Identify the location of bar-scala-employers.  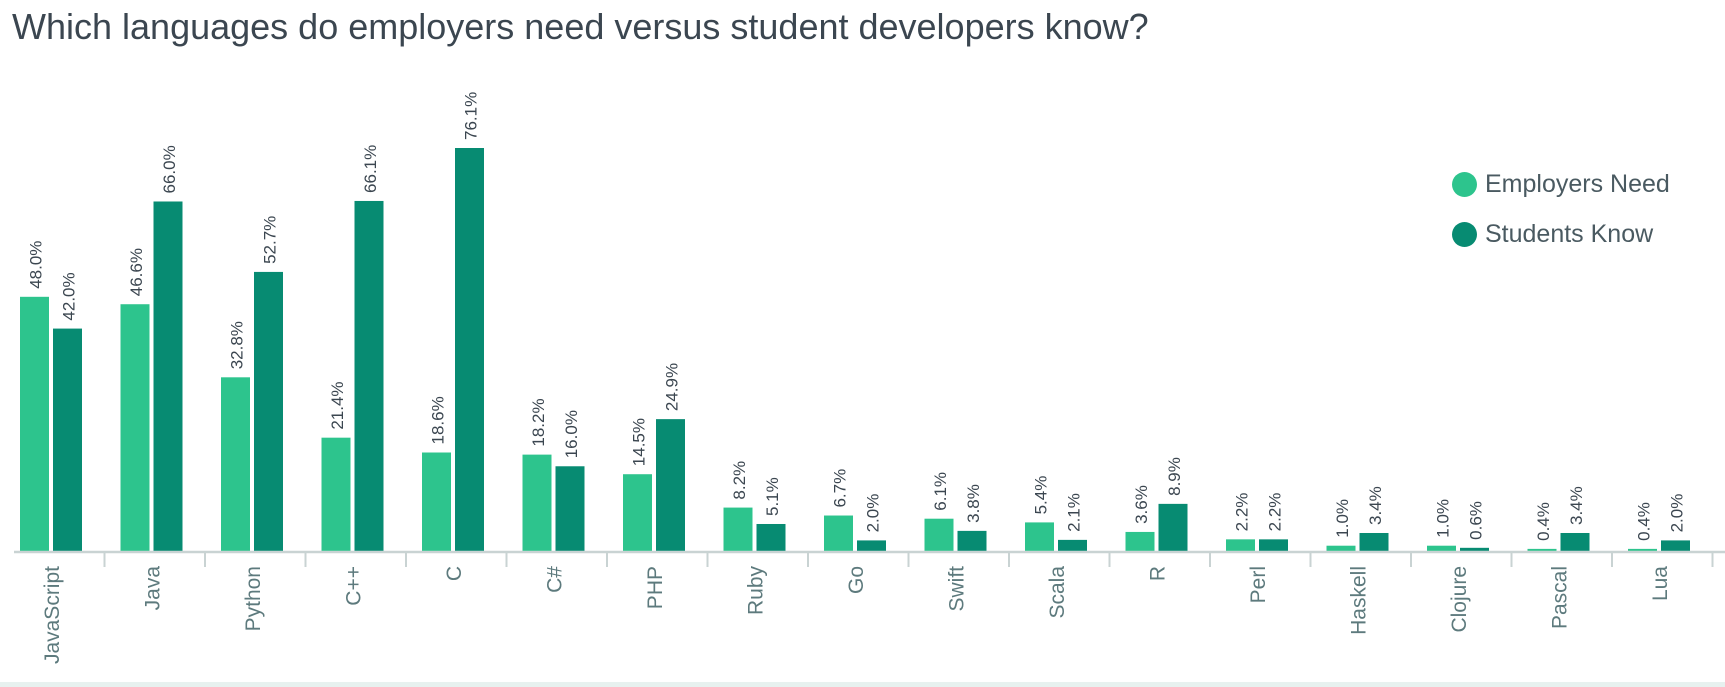
(1039, 536).